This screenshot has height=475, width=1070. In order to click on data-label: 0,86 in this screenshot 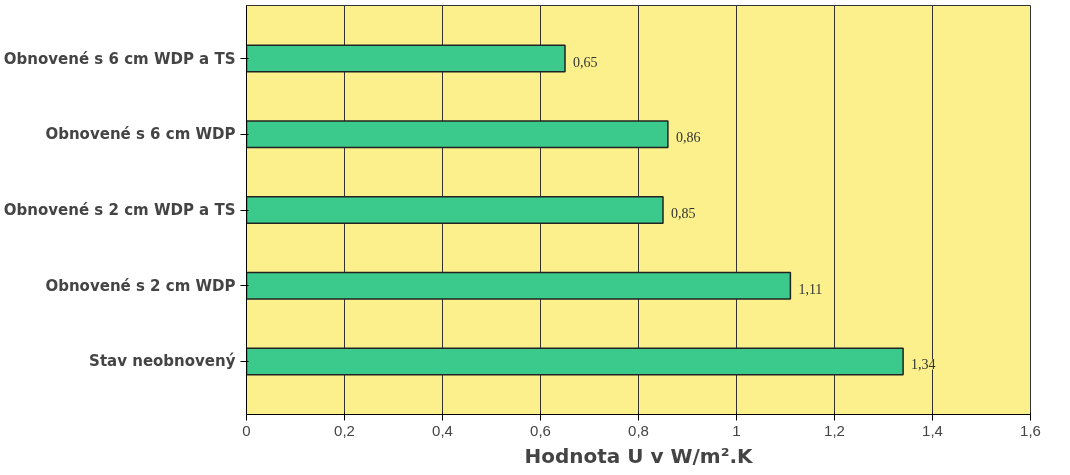, I will do `click(688, 138)`.